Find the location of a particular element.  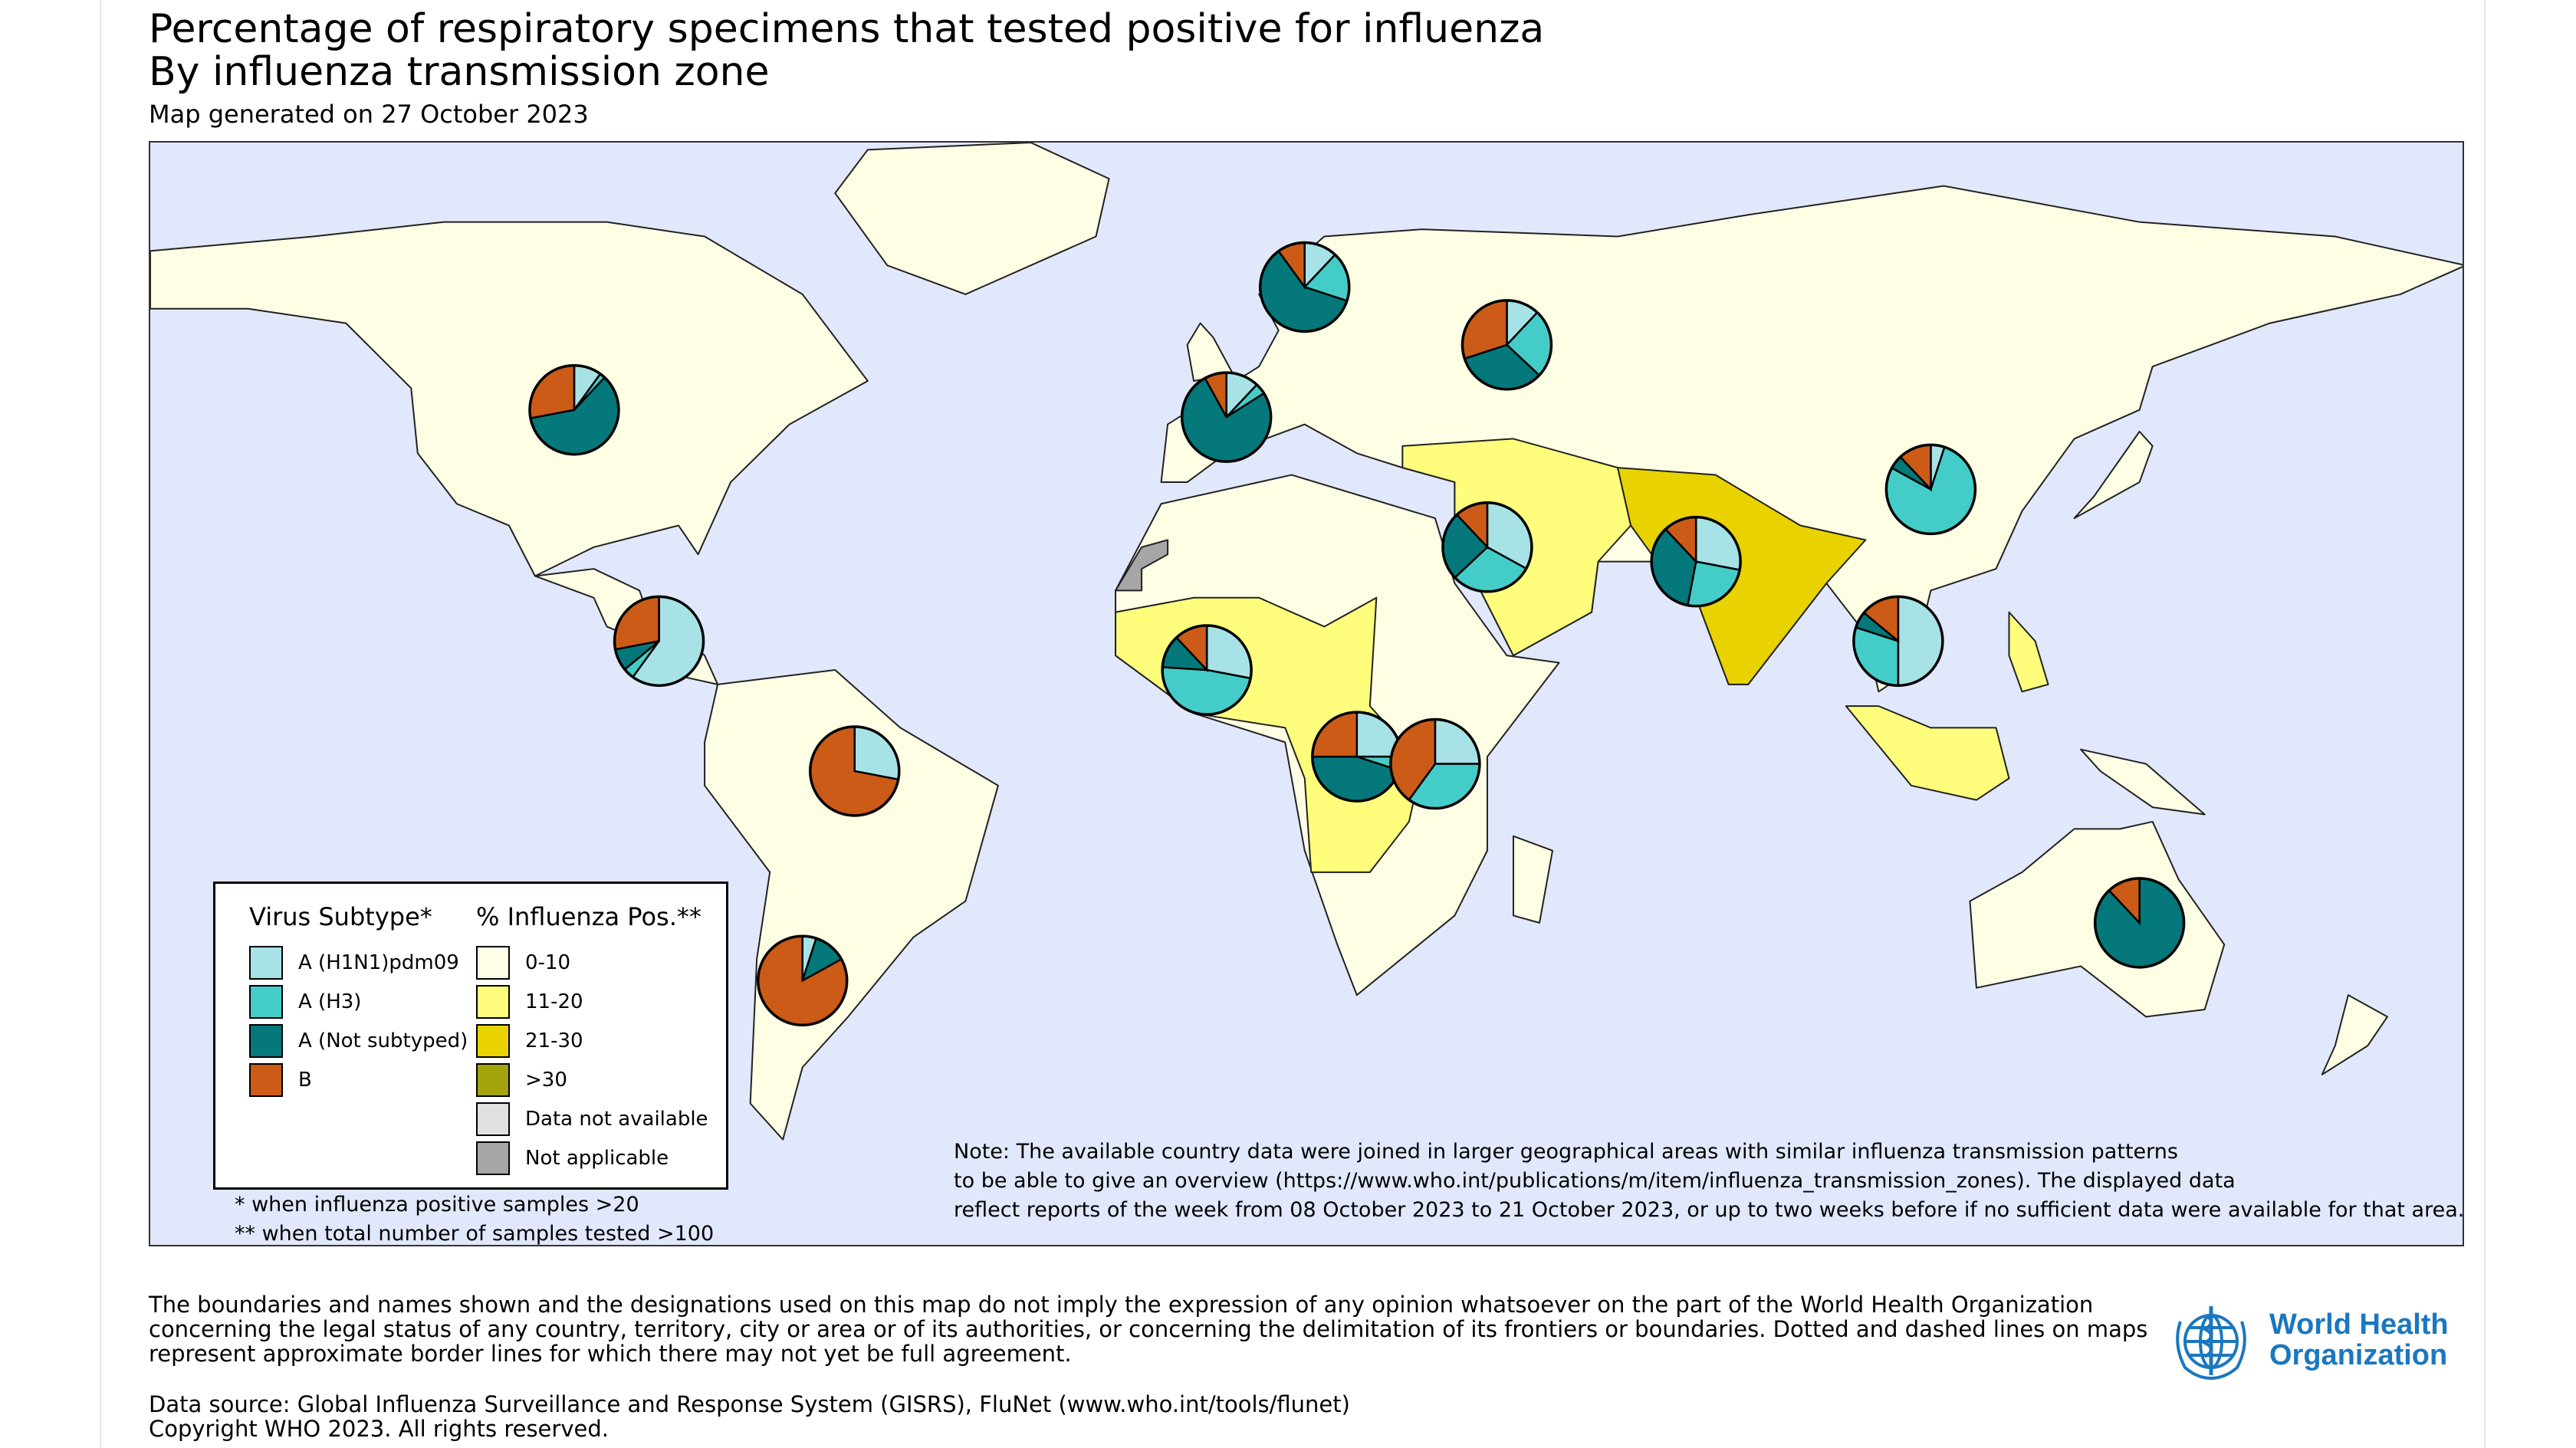

who-logo-text: World Health Organization is located at coordinates (2359, 1340).